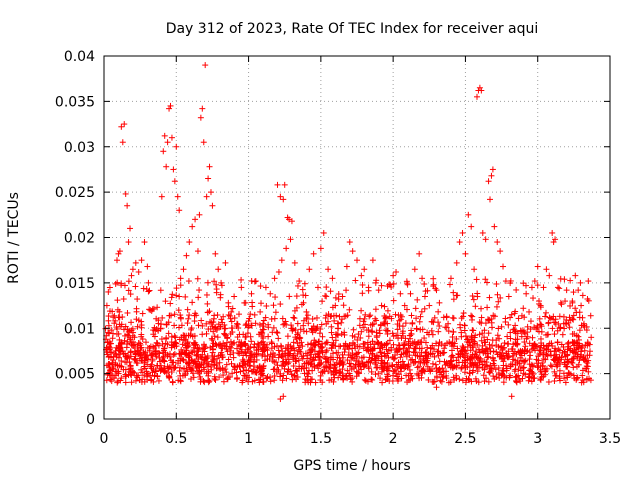  Describe the element at coordinates (75, 193) in the screenshot. I see `y-tick-label: 0.025` at that location.